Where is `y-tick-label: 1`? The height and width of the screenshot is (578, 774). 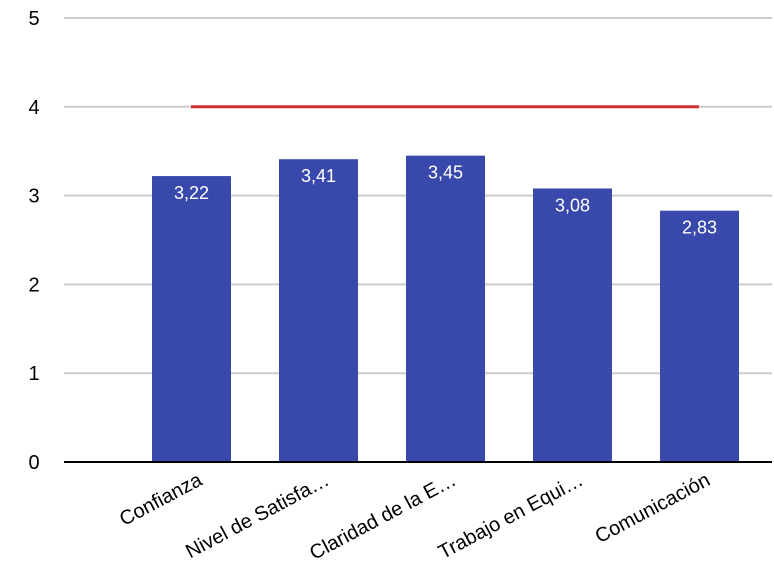 y-tick-label: 1 is located at coordinates (33, 374).